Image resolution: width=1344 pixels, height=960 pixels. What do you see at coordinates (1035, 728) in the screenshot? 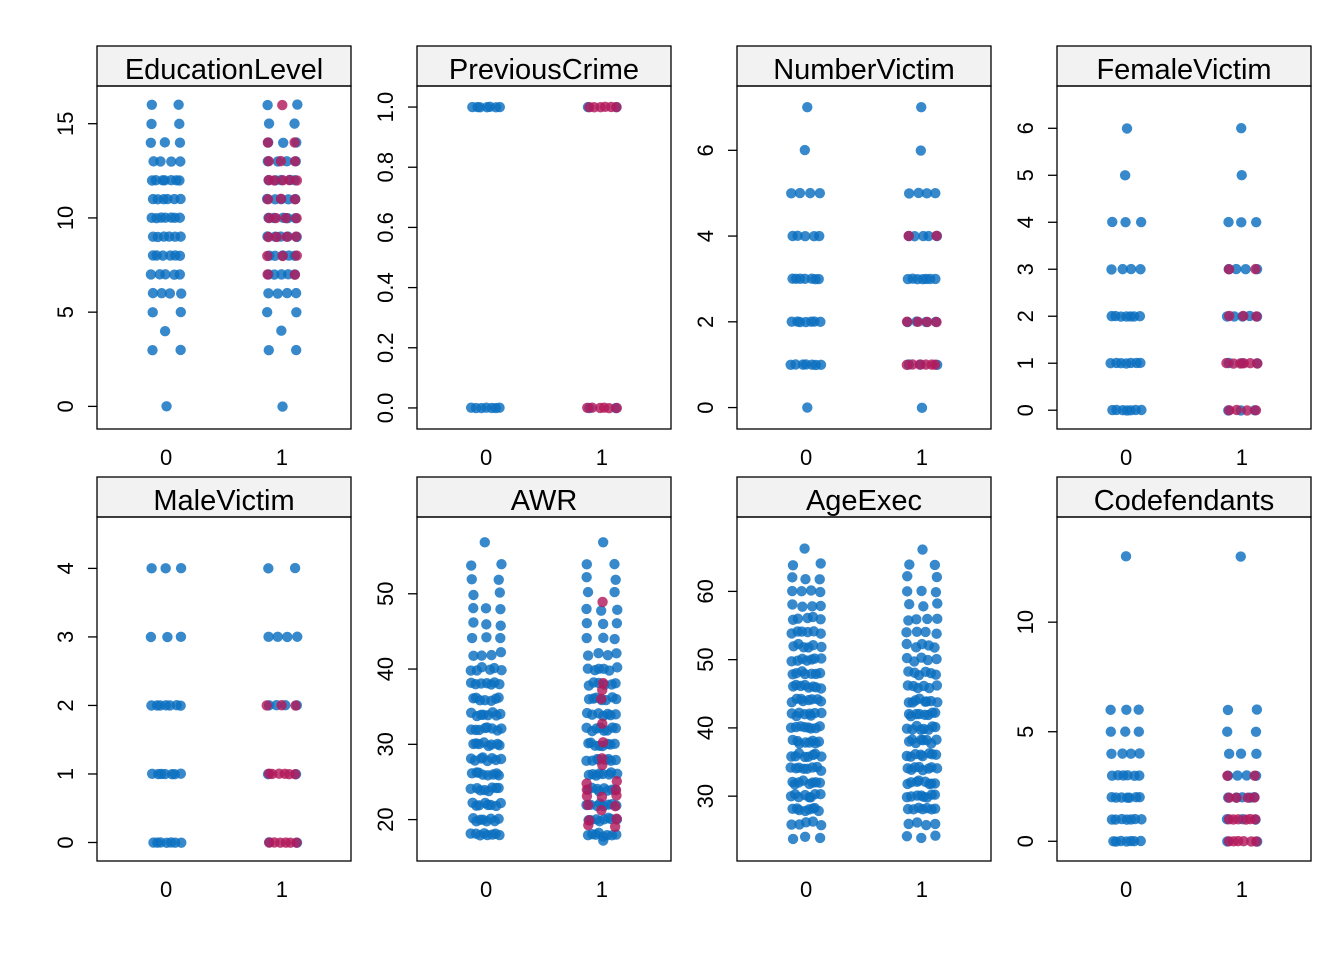
I see `y-axis: 0 5 10` at bounding box center [1035, 728].